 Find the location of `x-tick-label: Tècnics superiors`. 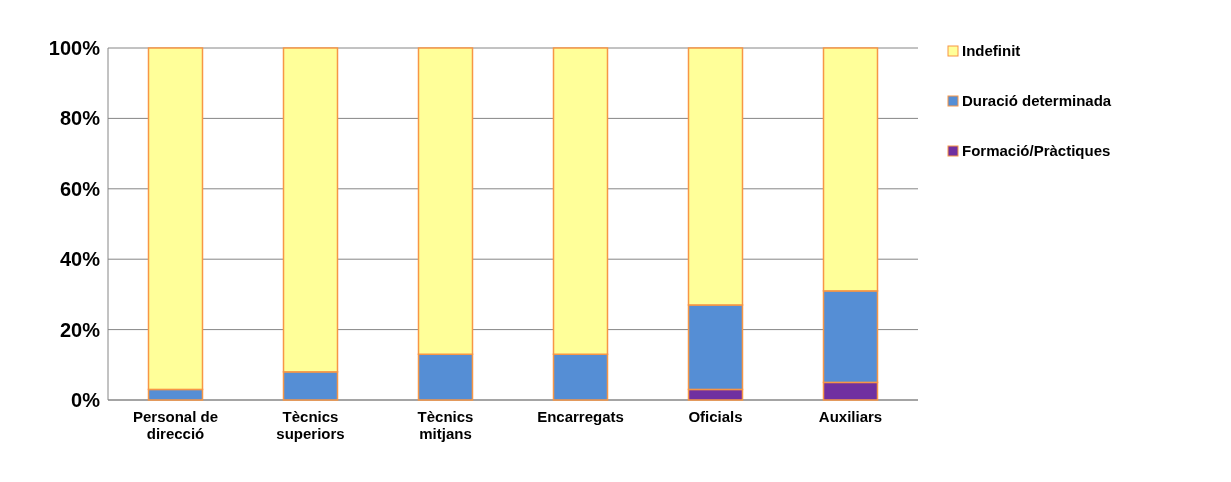

x-tick-label: Tècnics superiors is located at coordinates (310, 425).